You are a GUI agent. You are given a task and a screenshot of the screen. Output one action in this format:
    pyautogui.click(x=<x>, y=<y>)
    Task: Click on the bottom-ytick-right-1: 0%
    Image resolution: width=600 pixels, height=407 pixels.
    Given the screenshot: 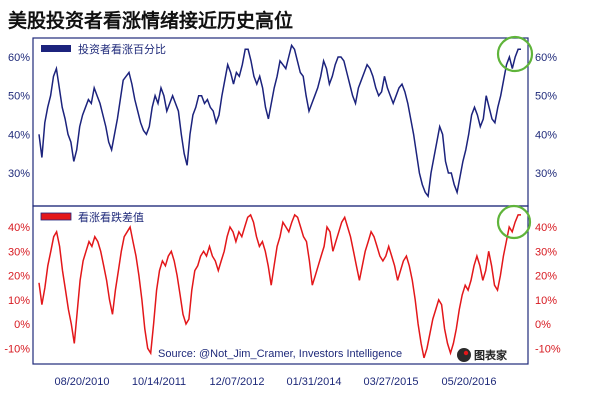 What is the action you would take?
    pyautogui.click(x=543, y=325)
    